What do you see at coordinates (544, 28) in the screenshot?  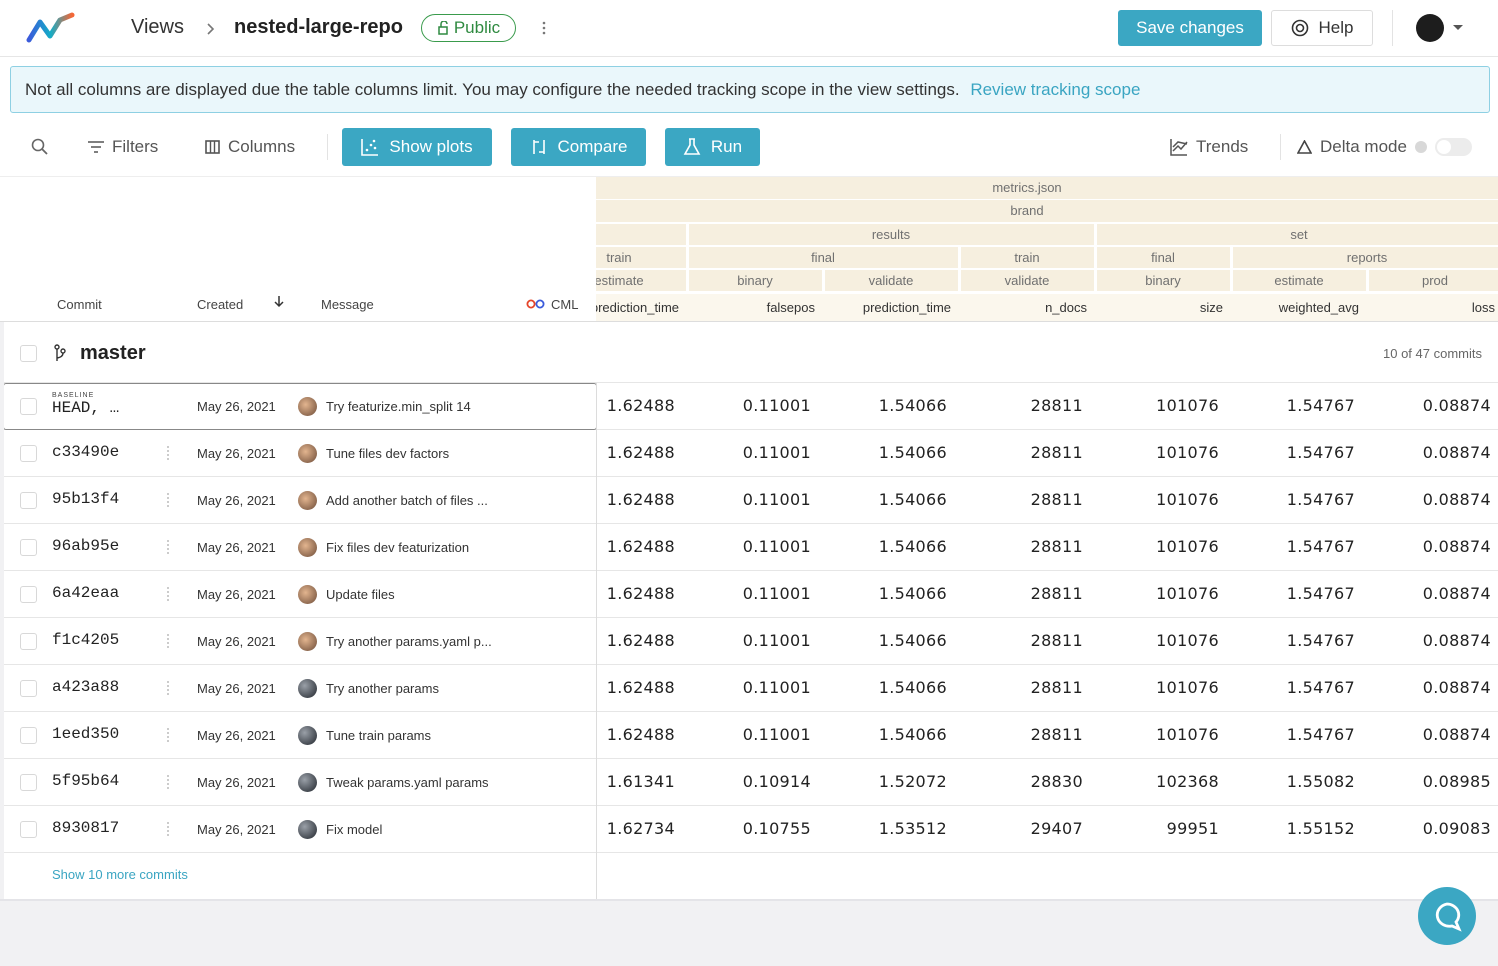 I see `more-menu` at bounding box center [544, 28].